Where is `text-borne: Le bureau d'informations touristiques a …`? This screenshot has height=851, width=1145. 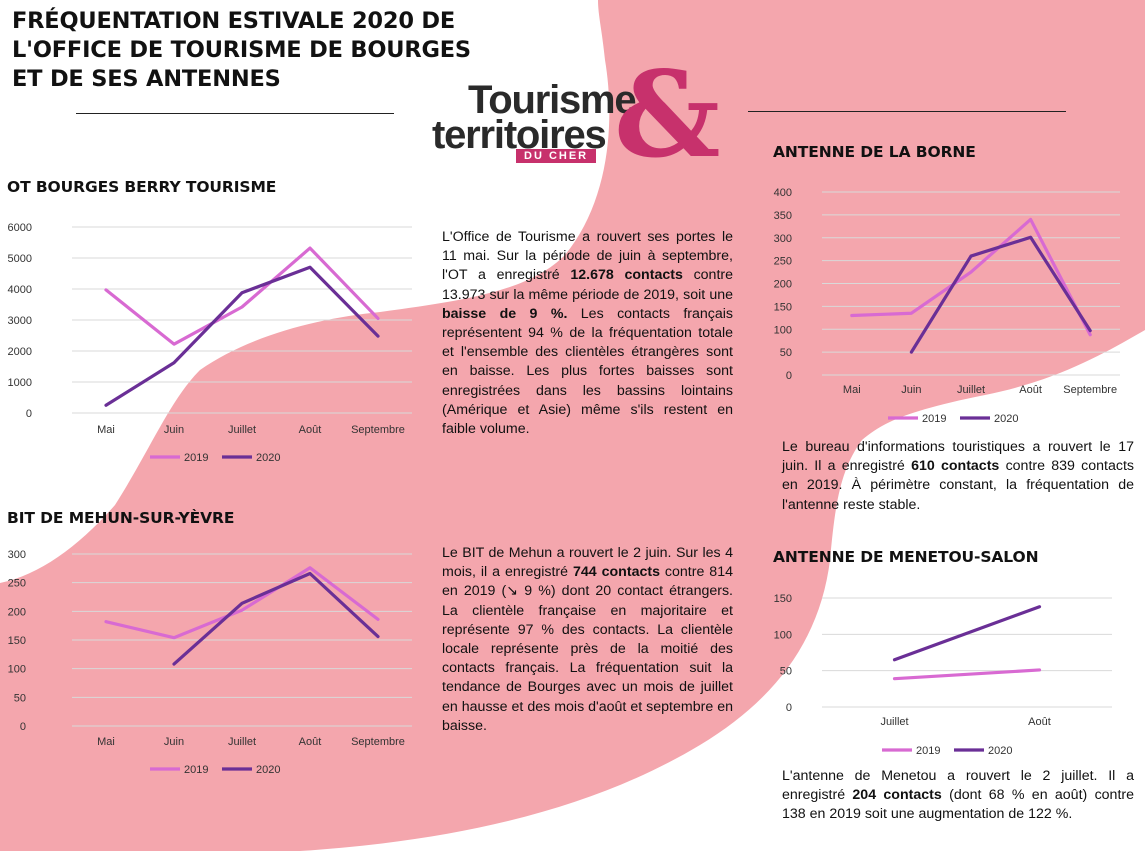 text-borne: Le bureau d'informations touristiques a … is located at coordinates (958, 476).